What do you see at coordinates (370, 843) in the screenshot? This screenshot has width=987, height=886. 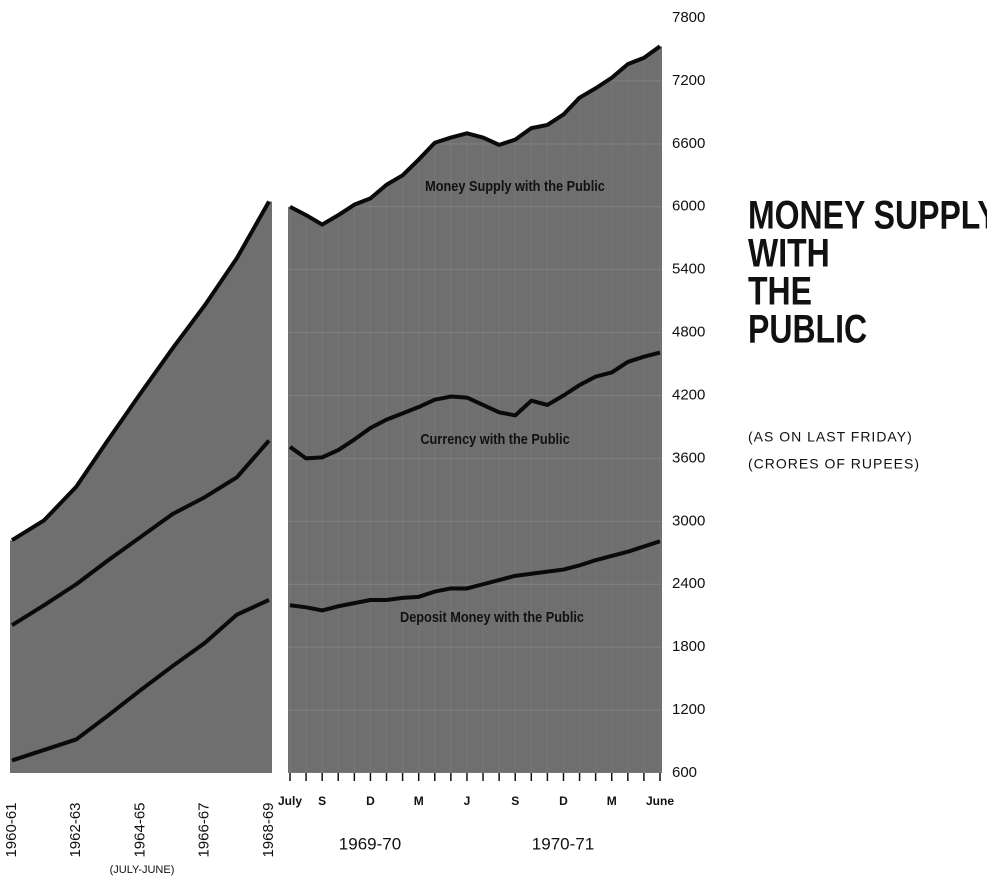 I see `period-label: 1969-70` at bounding box center [370, 843].